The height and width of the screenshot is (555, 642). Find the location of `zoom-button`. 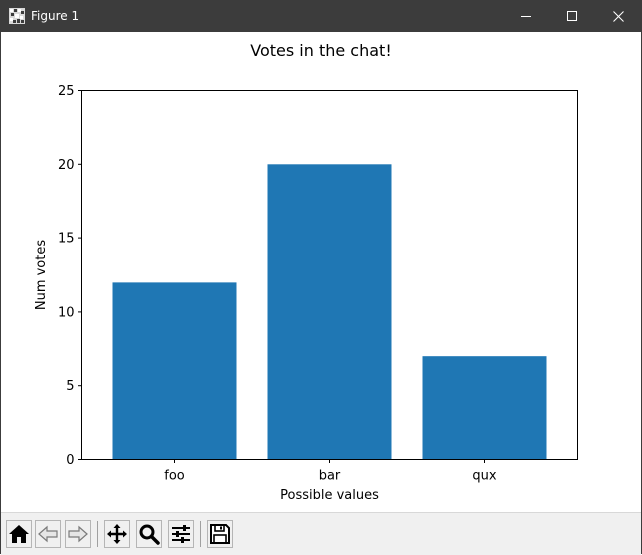

zoom-button is located at coordinates (149, 534).